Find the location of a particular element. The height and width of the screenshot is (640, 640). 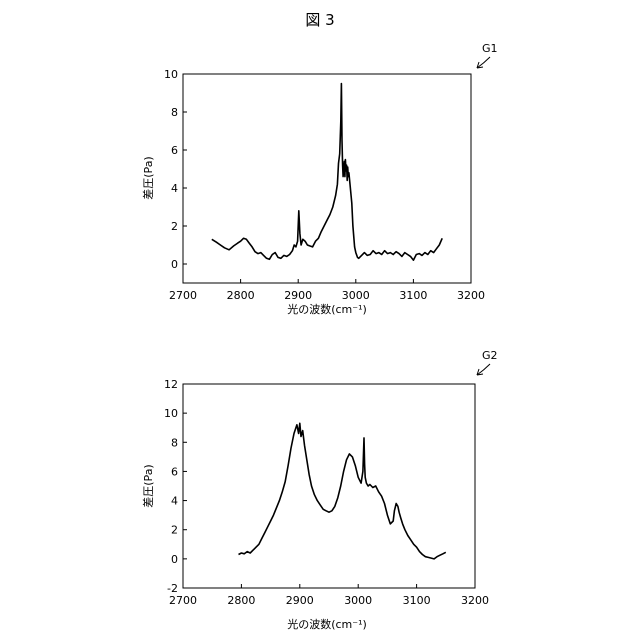

figure-title: 図 3 is located at coordinates (319, 20).